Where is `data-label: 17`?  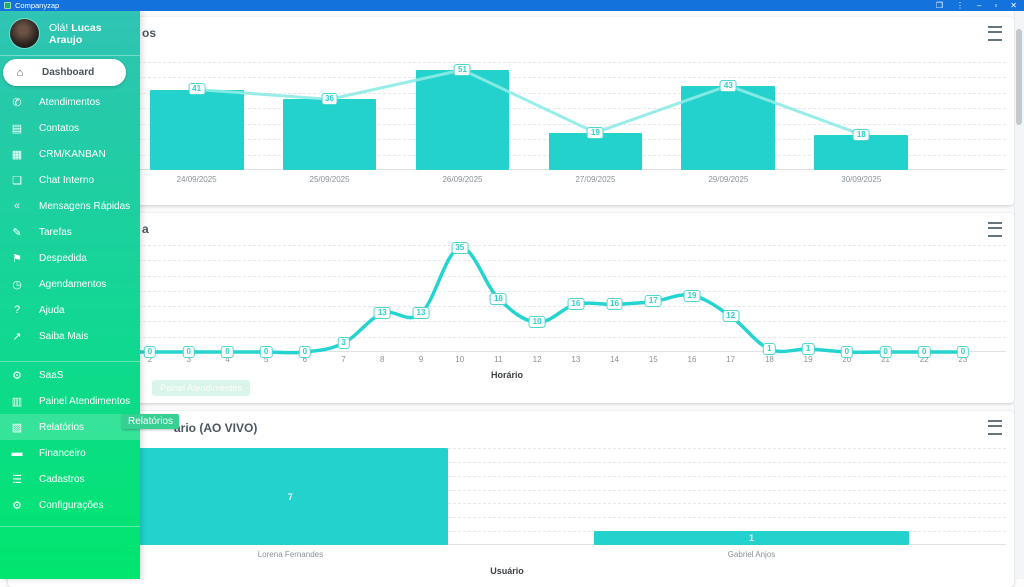 data-label: 17 is located at coordinates (653, 301).